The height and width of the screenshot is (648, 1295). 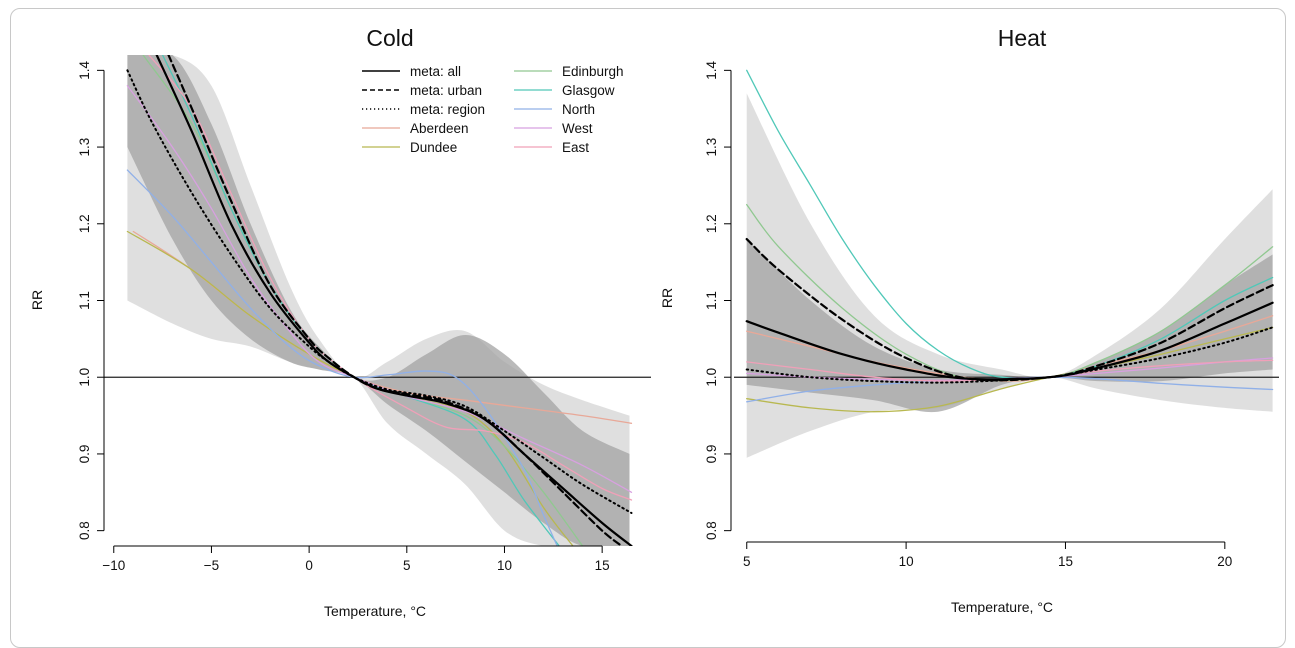 I want to click on legend-label: East, so click(x=575, y=147).